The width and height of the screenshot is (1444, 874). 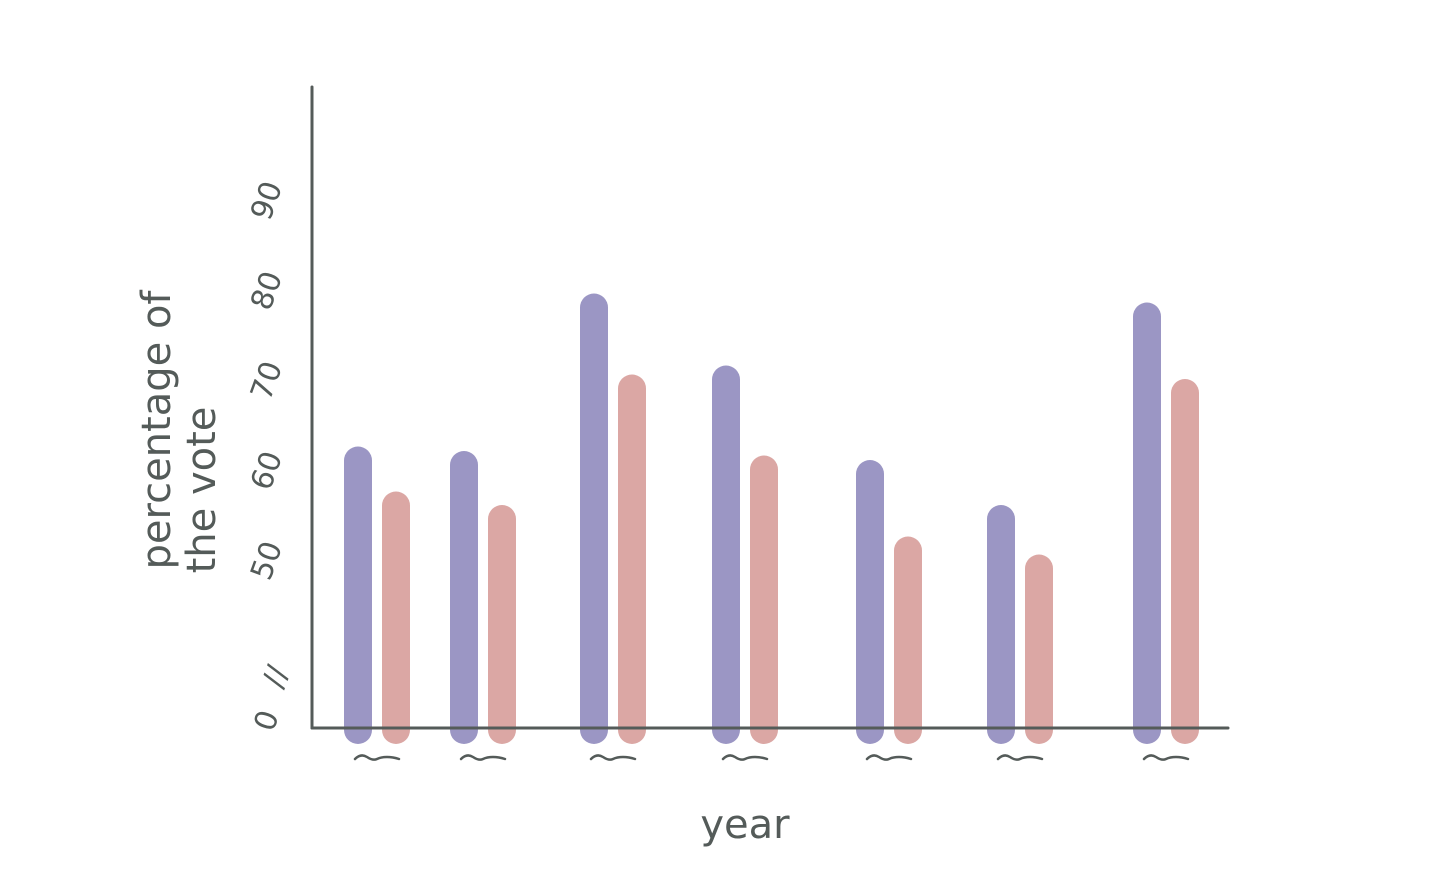 What do you see at coordinates (267, 201) in the screenshot?
I see `y-tick-label: 90` at bounding box center [267, 201].